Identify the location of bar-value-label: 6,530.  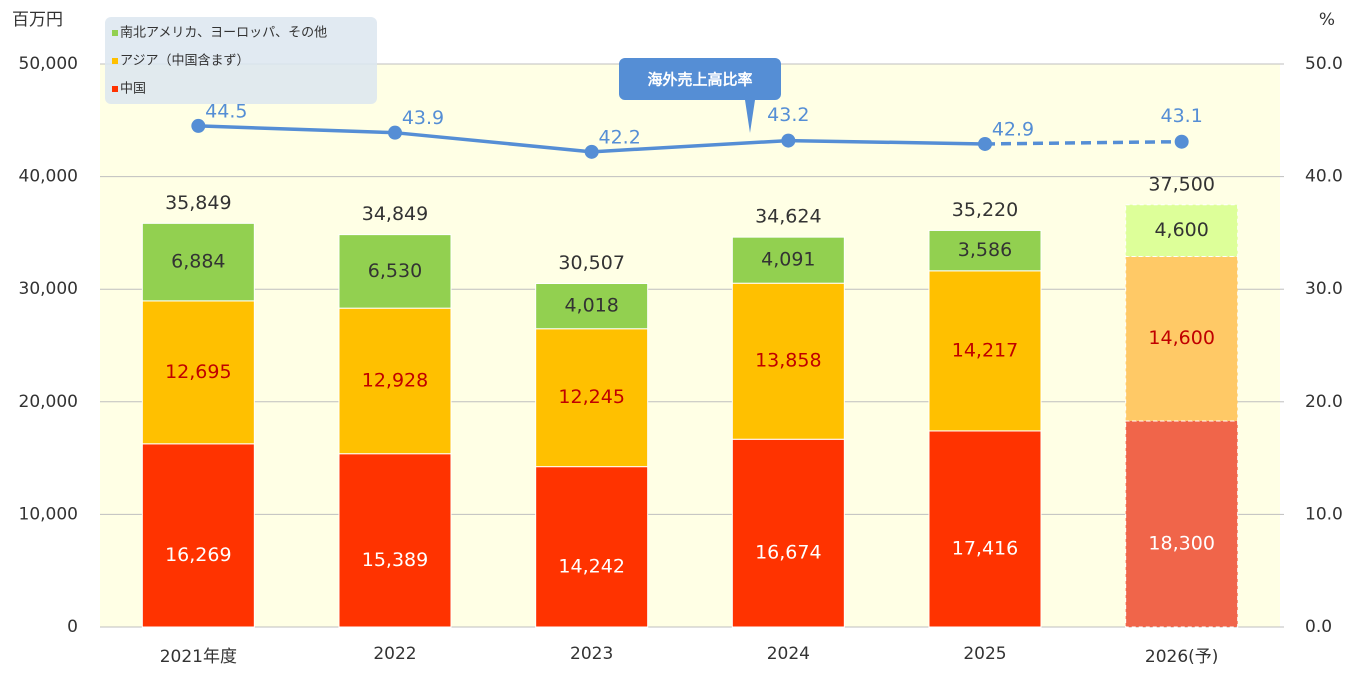
(395, 271).